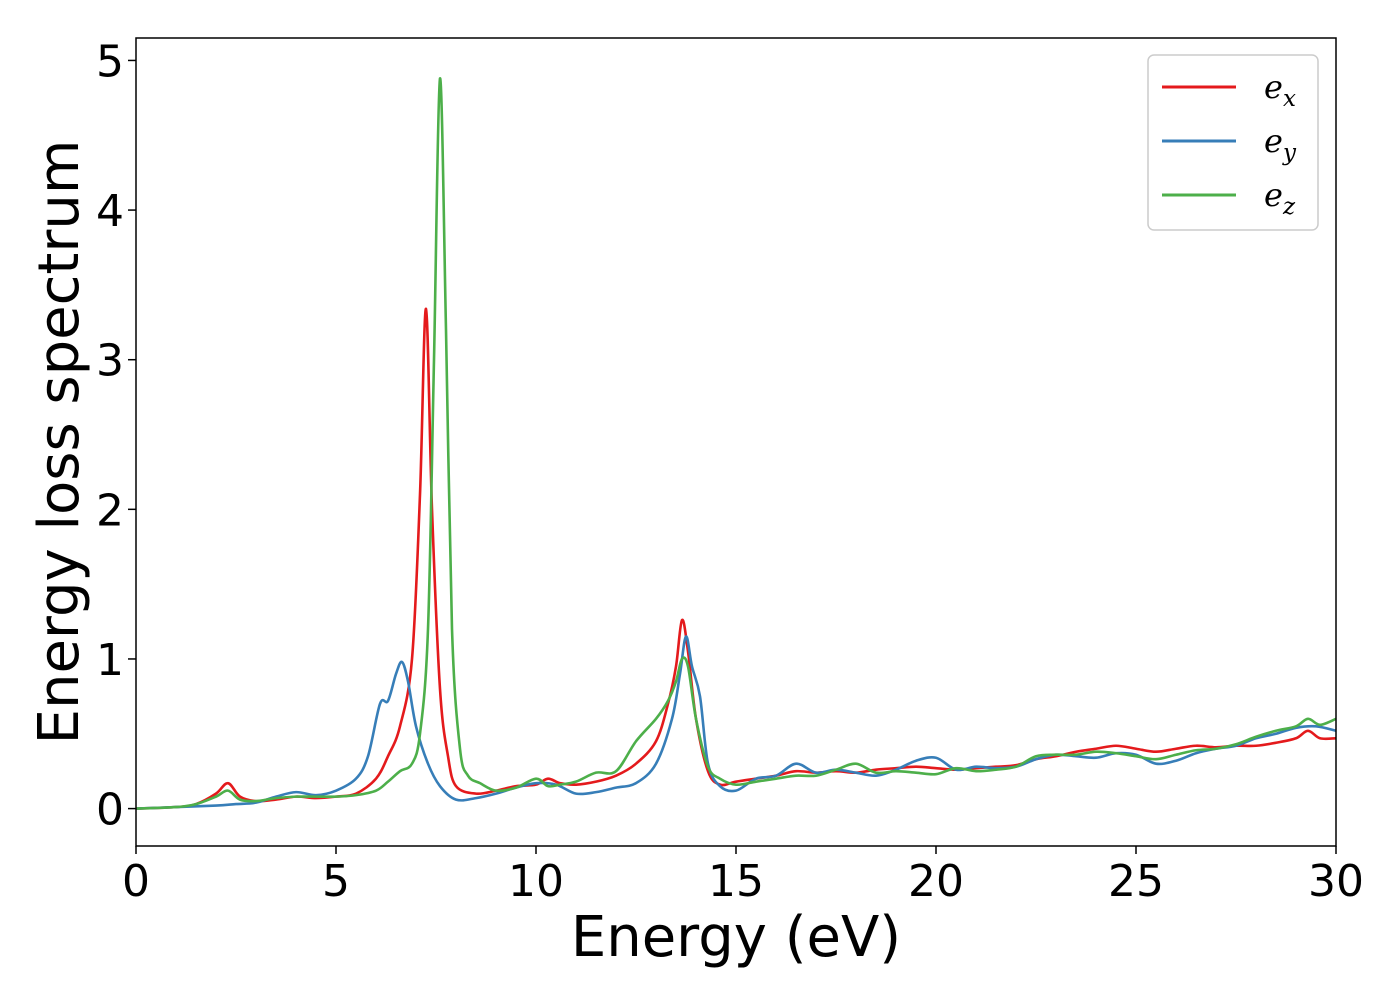 The height and width of the screenshot is (1000, 1400). I want to click on x-axis-label: Energy (eV), so click(736, 937).